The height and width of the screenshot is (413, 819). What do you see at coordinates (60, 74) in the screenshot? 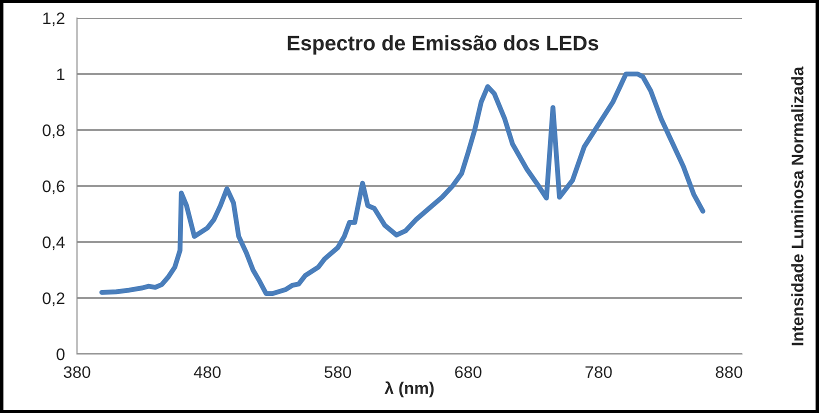
I see `y-tick-label: 1` at bounding box center [60, 74].